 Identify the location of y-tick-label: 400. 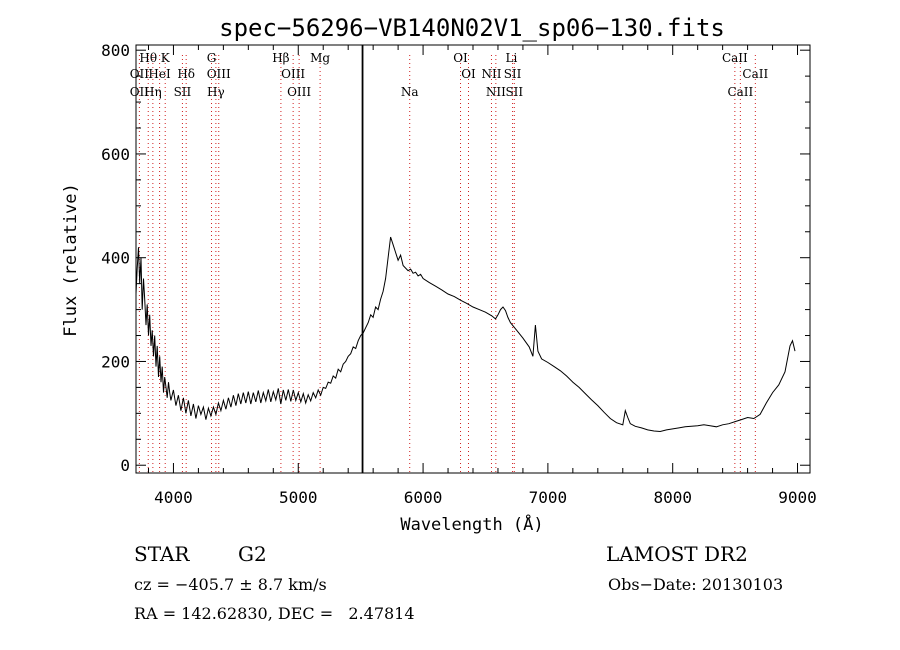
(115, 258).